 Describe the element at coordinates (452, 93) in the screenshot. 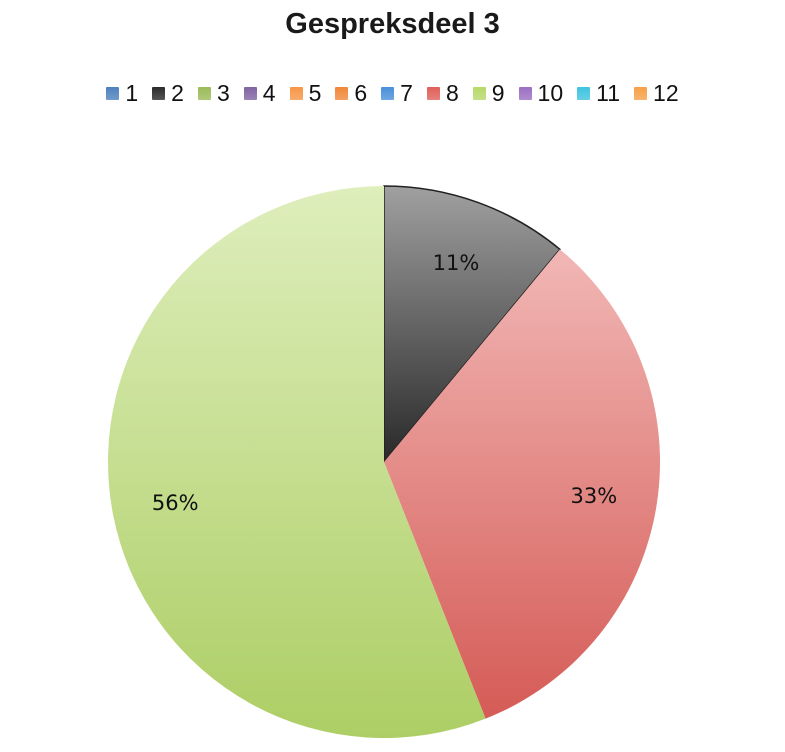

I see `legend-label-8: 8` at that location.